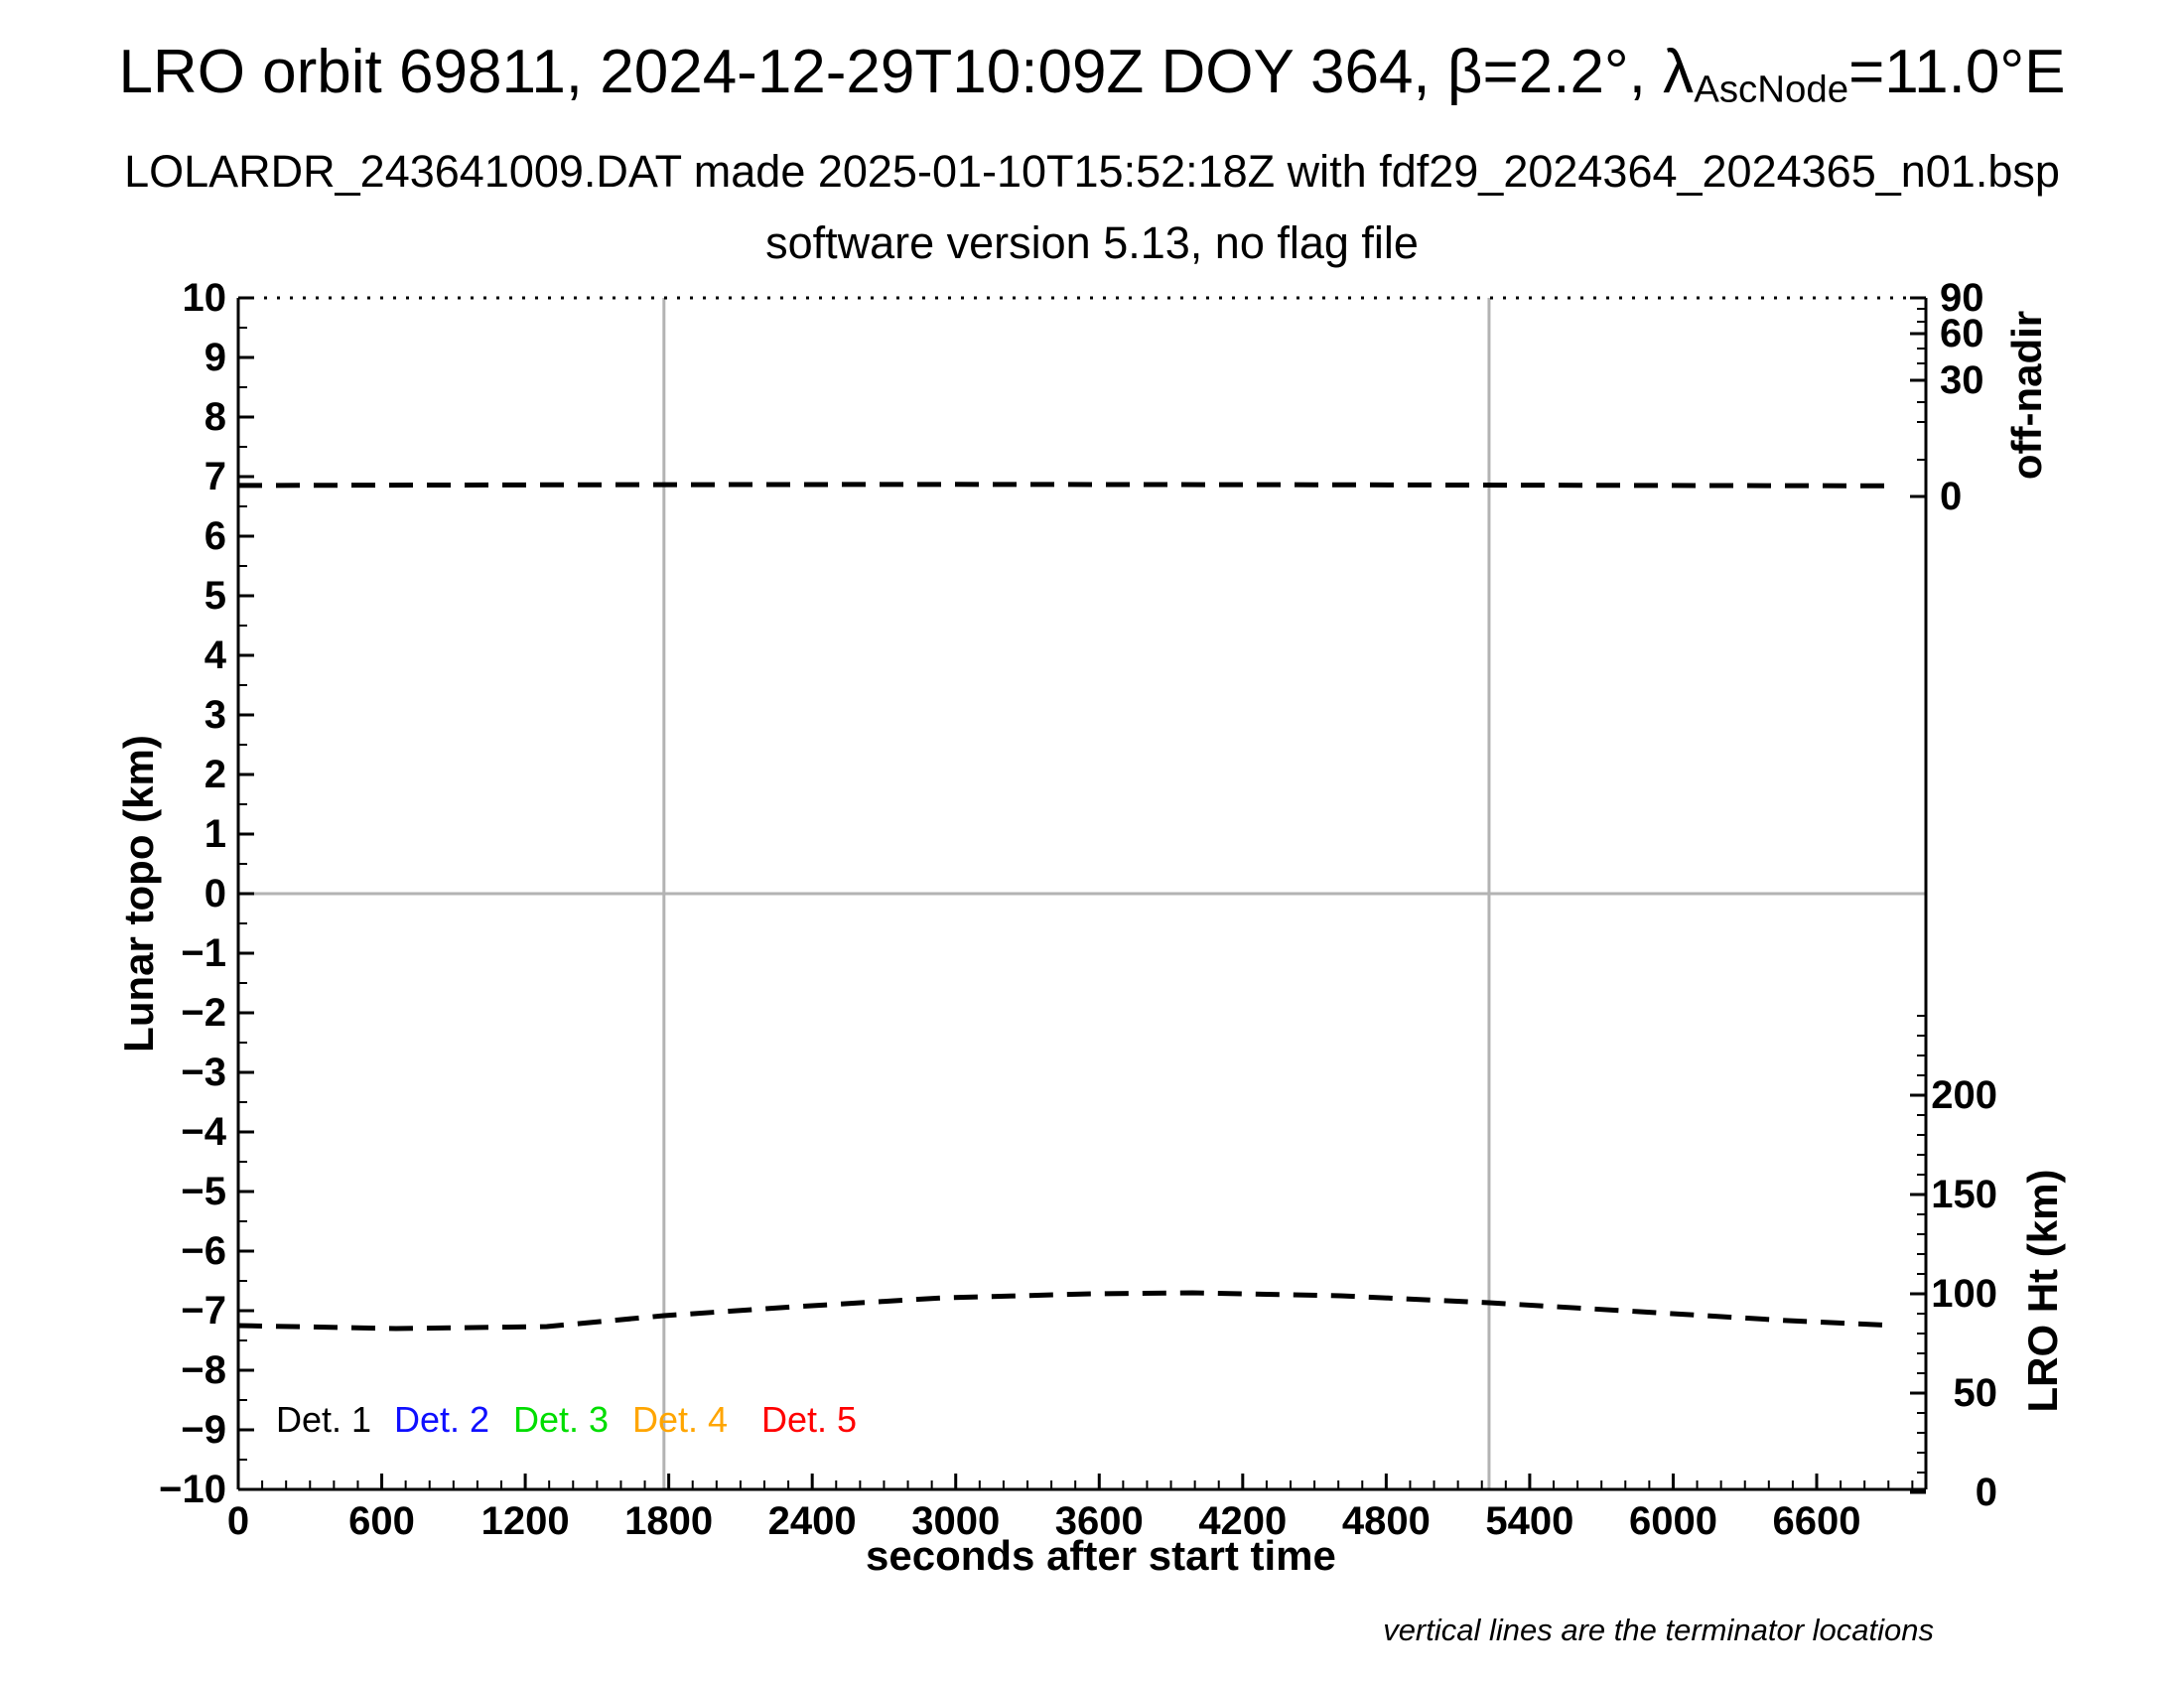 This screenshot has height=1688, width=2184. What do you see at coordinates (215, 774) in the screenshot?
I see `y-left-tick-label: 2` at bounding box center [215, 774].